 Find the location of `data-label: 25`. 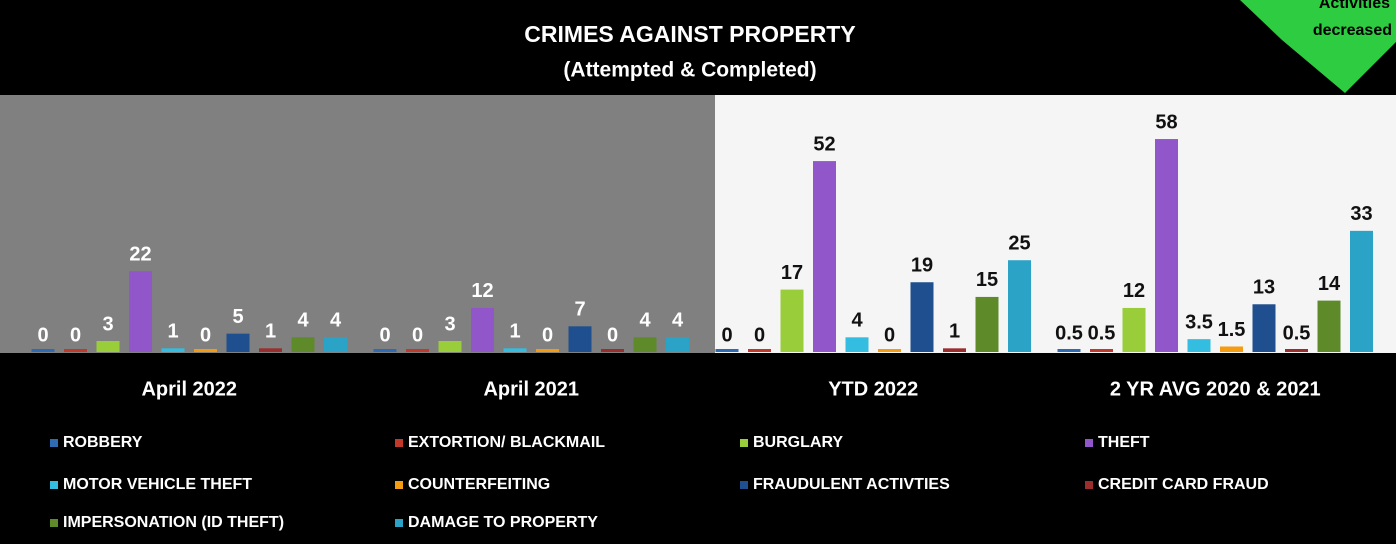

data-label: 25 is located at coordinates (1019, 243).